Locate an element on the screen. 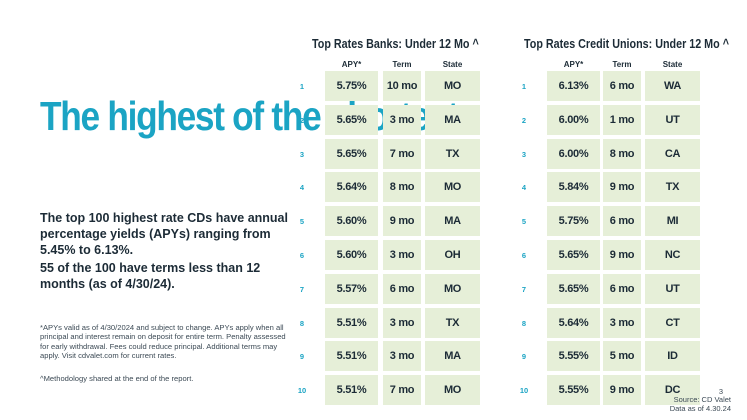  credit-unions-cell-term: 1 mo is located at coordinates (622, 119).